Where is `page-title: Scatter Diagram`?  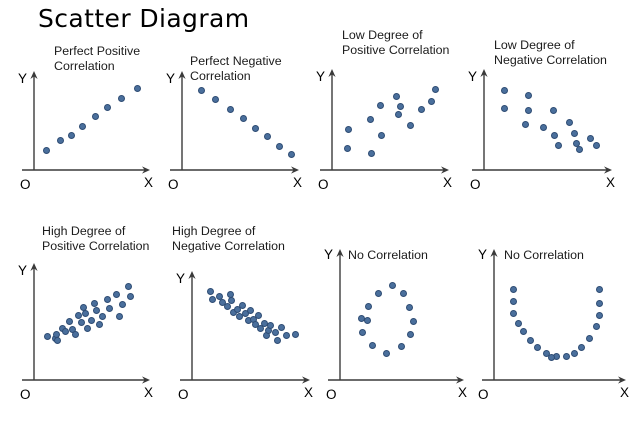
page-title: Scatter Diagram is located at coordinates (144, 18).